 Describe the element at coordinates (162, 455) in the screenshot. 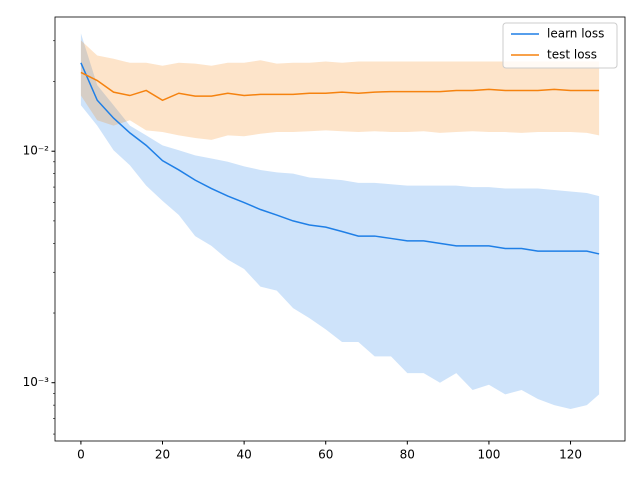

I see `x-tick-label: 20` at that location.